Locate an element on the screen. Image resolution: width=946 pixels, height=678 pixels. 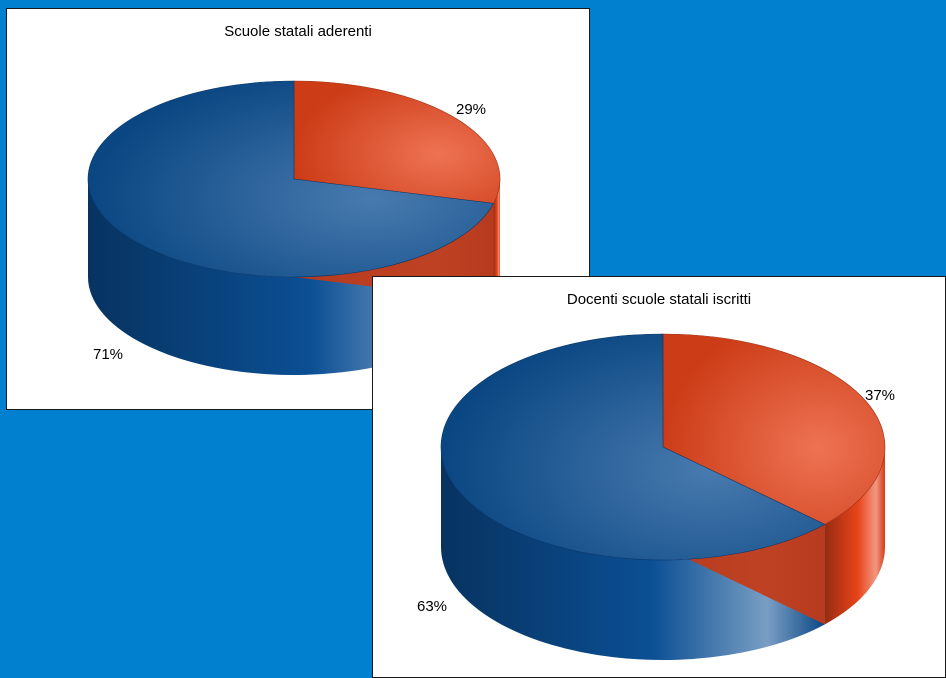
pie-slice-29% is located at coordinates (397, 142).